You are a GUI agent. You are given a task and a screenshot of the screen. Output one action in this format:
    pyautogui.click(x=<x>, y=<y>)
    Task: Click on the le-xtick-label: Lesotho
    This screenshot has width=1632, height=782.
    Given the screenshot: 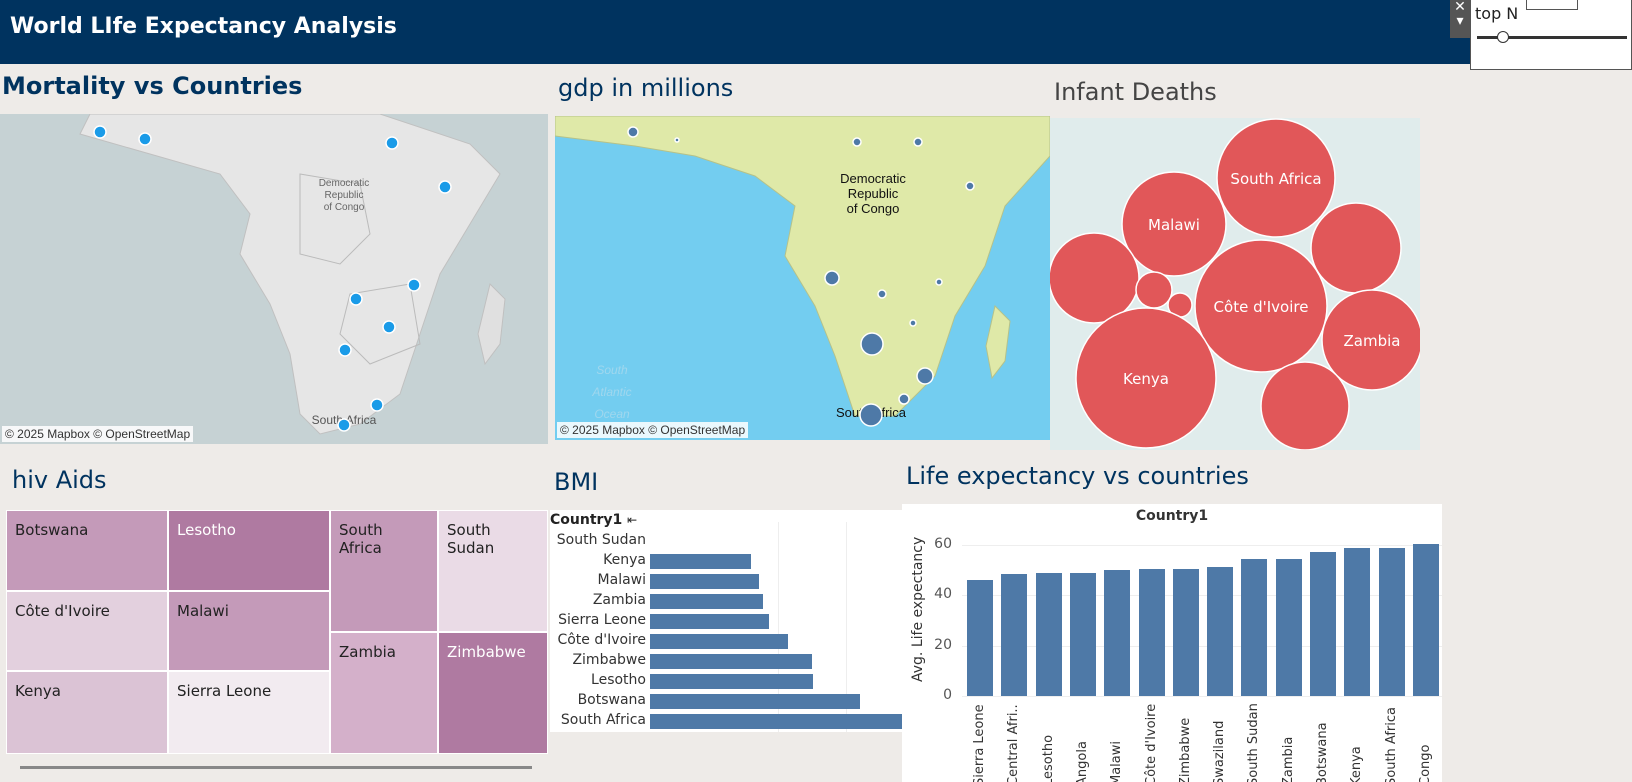 What is the action you would take?
    pyautogui.click(x=1048, y=758)
    